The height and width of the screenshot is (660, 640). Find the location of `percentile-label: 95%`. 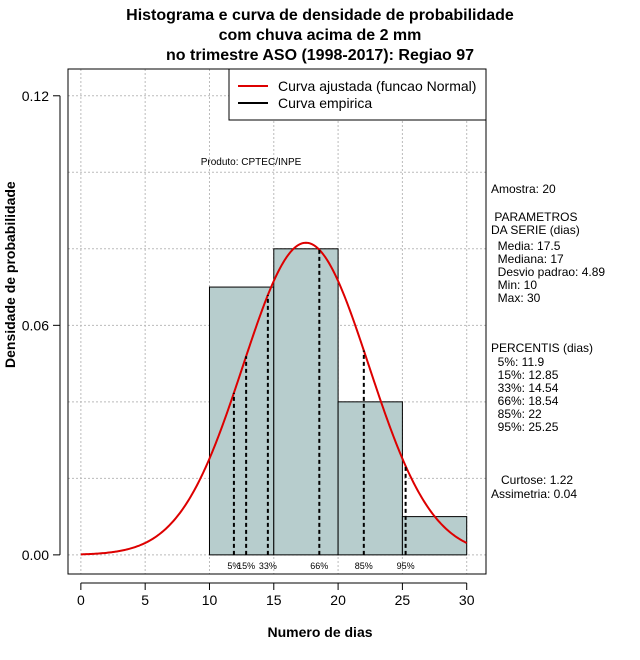

percentile-label: 95% is located at coordinates (406, 566).